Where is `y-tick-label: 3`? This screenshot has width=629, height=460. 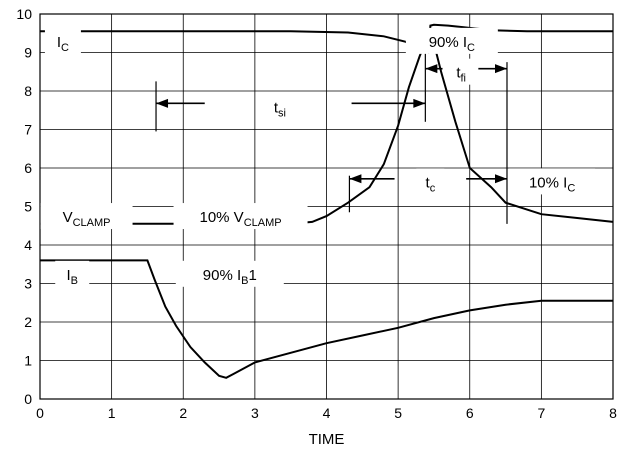
y-tick-label: 3 is located at coordinates (28, 284).